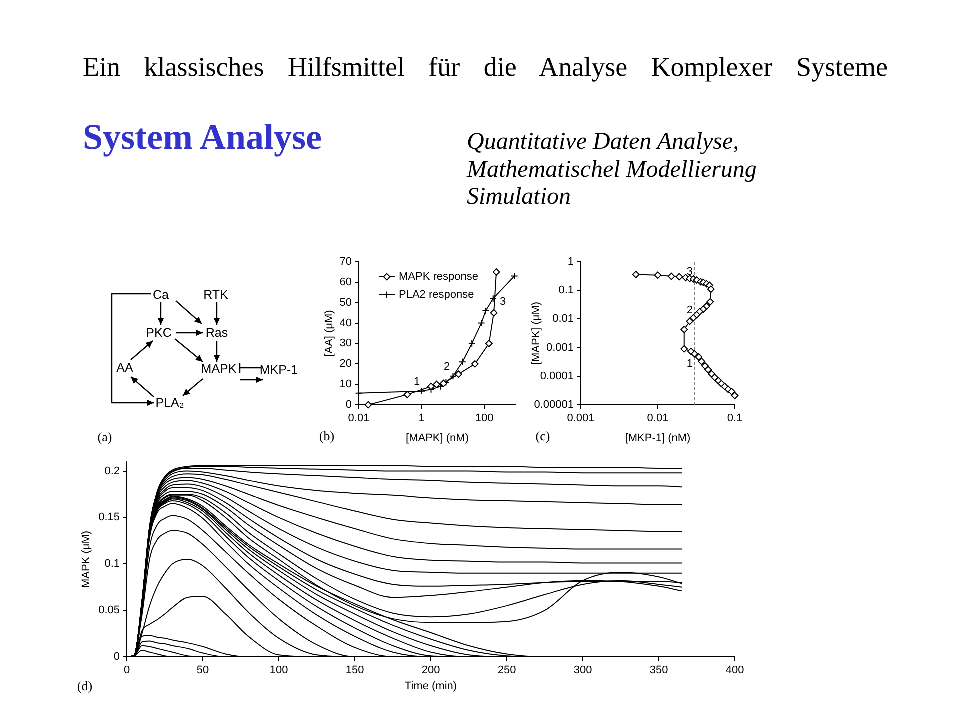  I want to click on y-tick-label: 0.0001, so click(557, 376).